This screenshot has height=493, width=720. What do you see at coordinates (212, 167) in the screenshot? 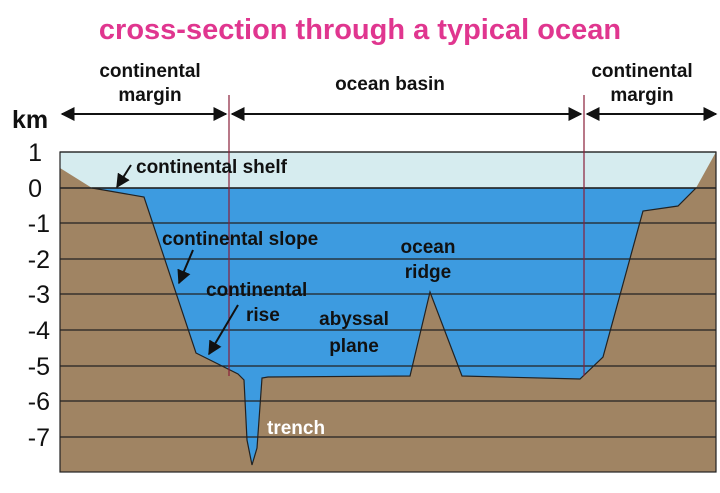
I see `continental-shelf-label: continental shelf` at bounding box center [212, 167].